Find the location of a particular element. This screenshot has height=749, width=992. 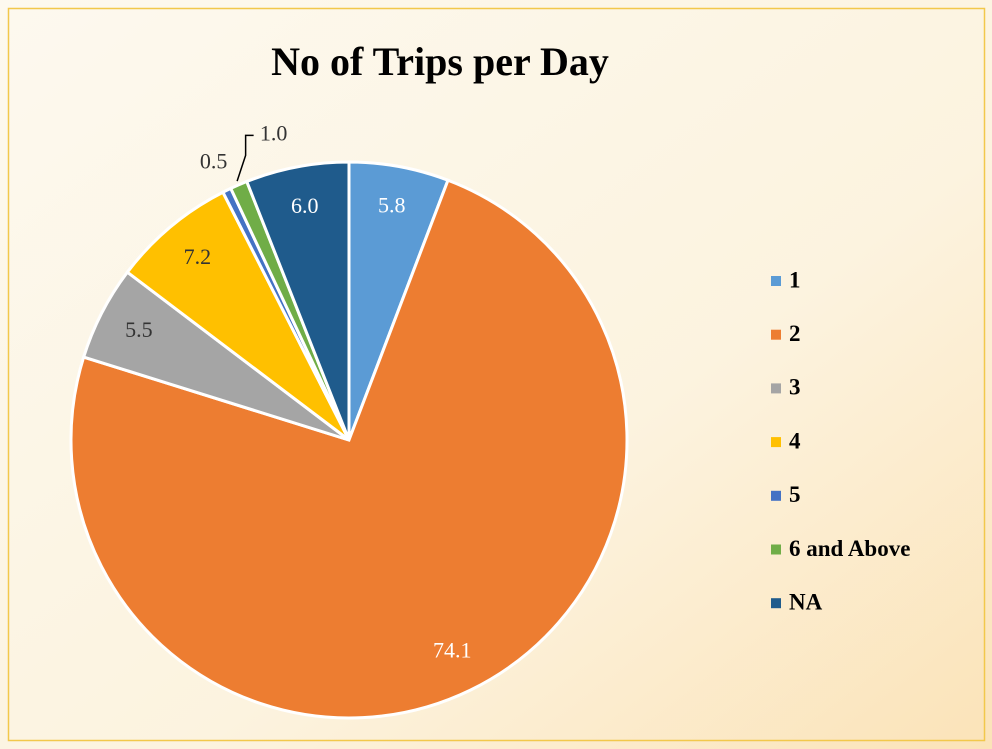

legend-label: NA is located at coordinates (806, 601).